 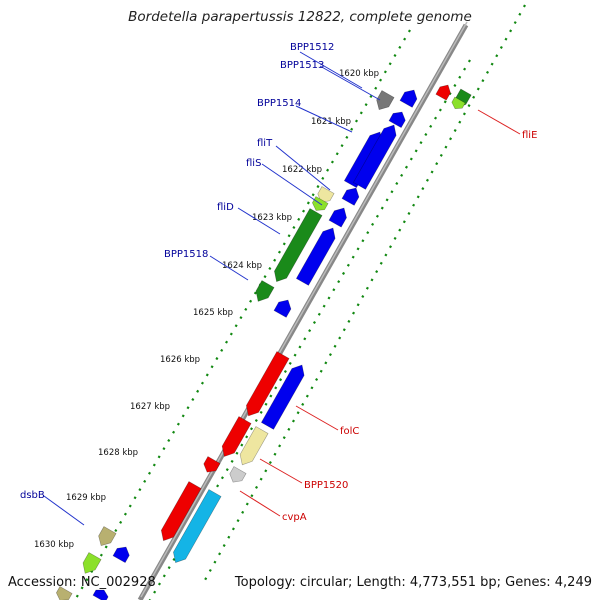 I want to click on kbp-label: 1622 kbp, so click(x=302, y=170).